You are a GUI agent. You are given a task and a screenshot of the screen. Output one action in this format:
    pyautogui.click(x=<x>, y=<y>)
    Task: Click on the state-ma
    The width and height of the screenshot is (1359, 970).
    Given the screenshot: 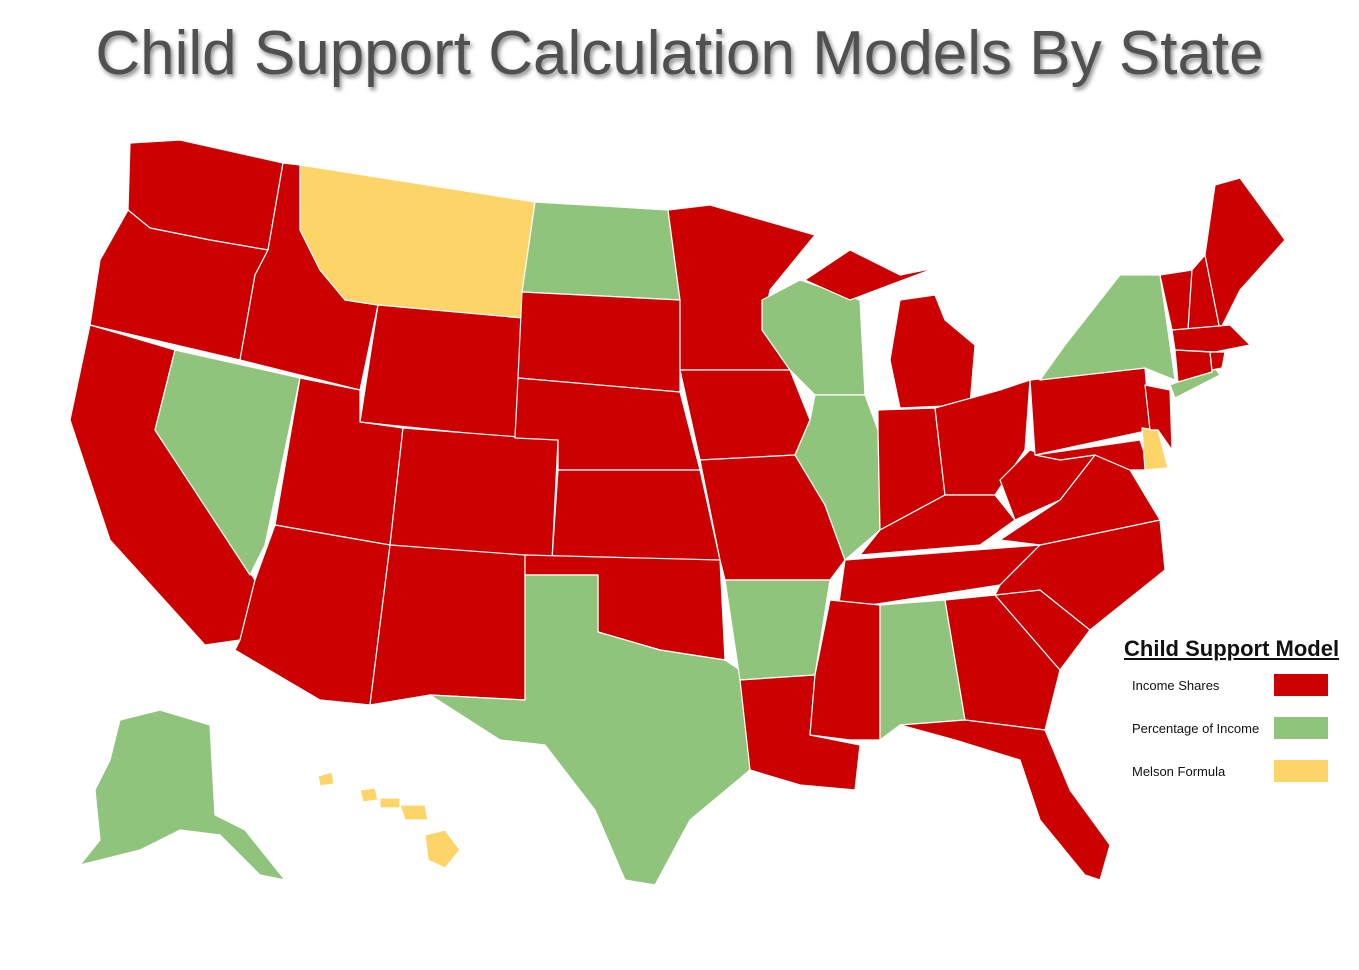 What is the action you would take?
    pyautogui.click(x=1211, y=338)
    